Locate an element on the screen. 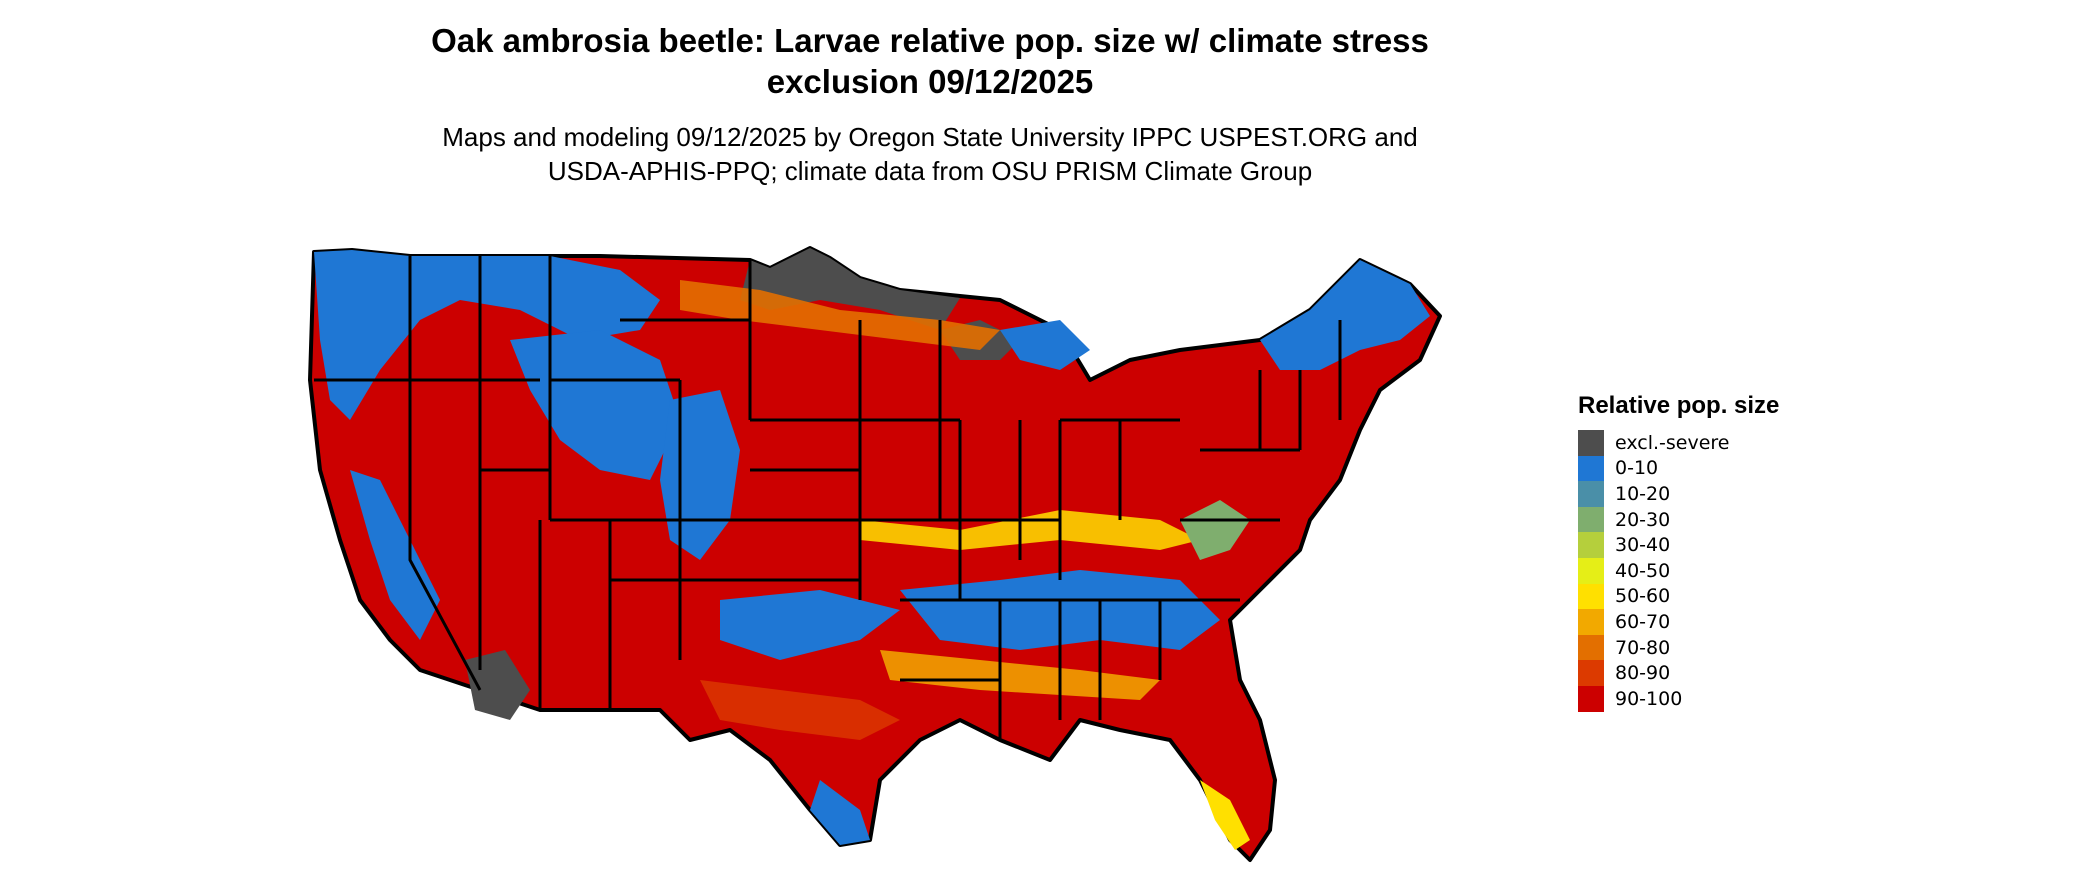  exclusion-north is located at coordinates (850, 289).